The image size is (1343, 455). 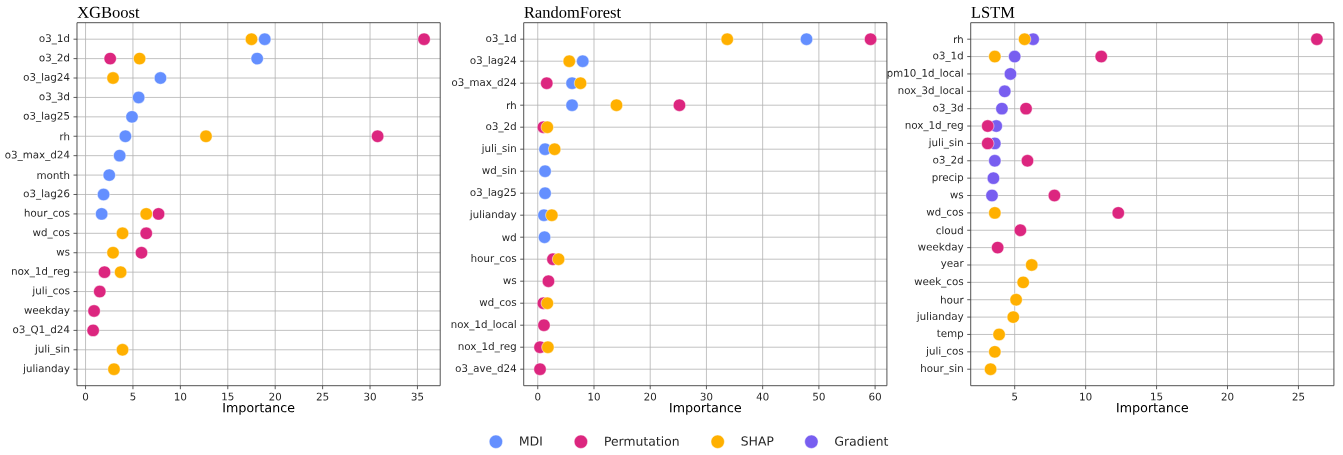 What do you see at coordinates (483, 325) in the screenshot?
I see `y-tick-label: nox_1d_local` at bounding box center [483, 325].